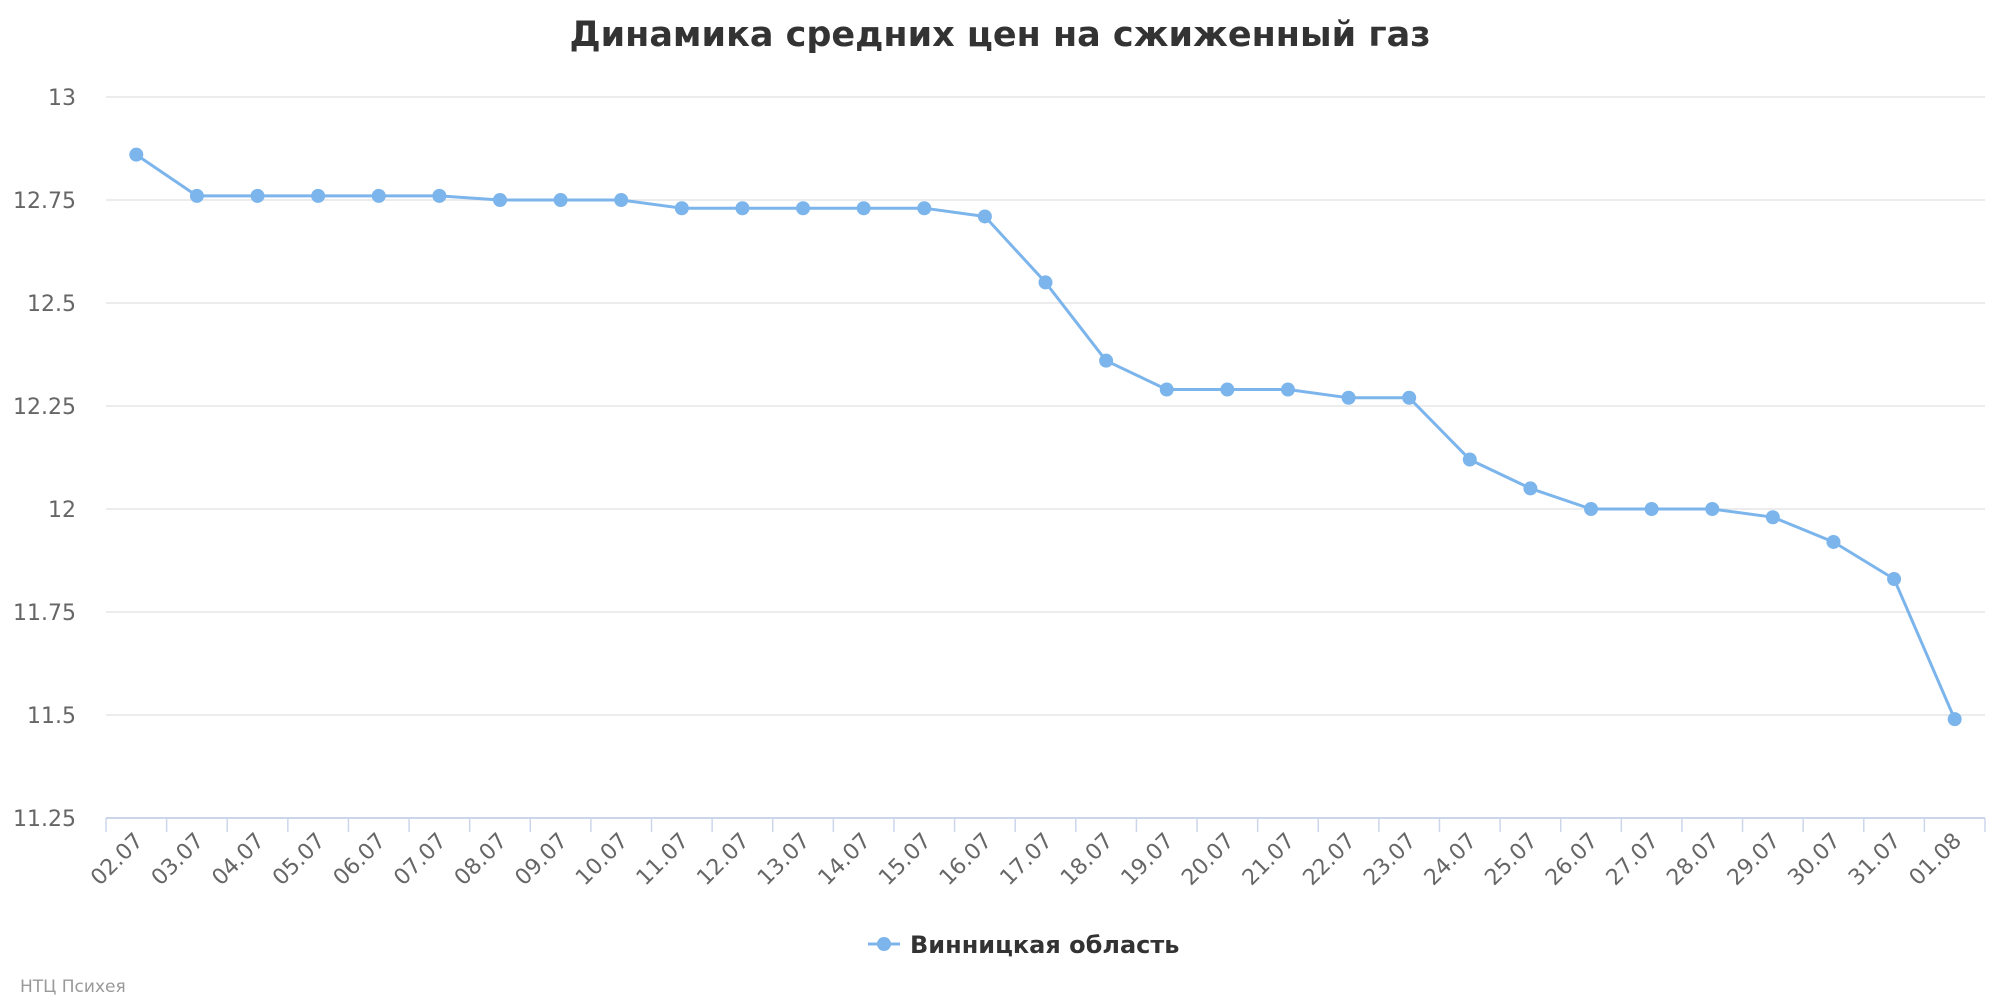 This screenshot has height=1000, width=2000. What do you see at coordinates (905, 860) in the screenshot?
I see `x-tick-label: 15.07` at bounding box center [905, 860].